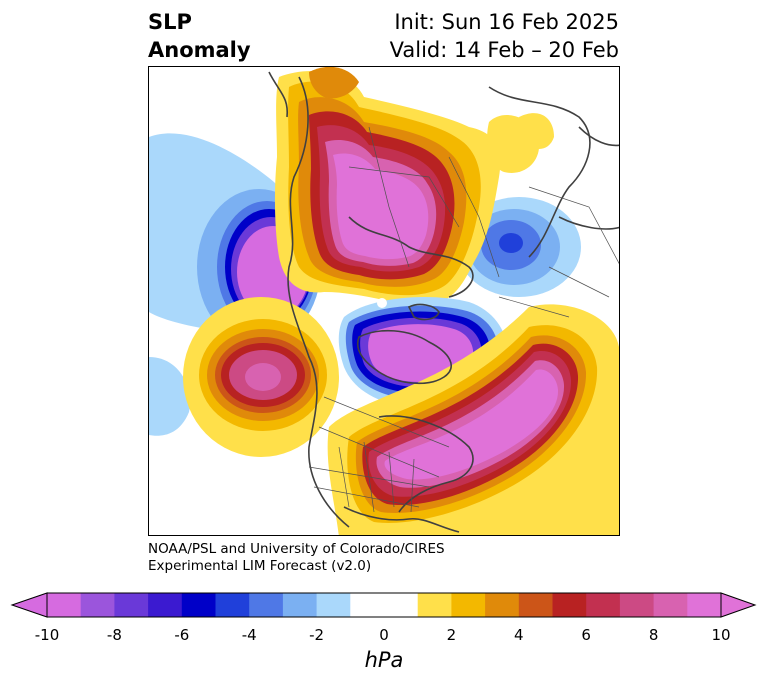 The image size is (768, 686). Describe the element at coordinates (586, 635) in the screenshot. I see `colorbar-tick-label: 6` at that location.